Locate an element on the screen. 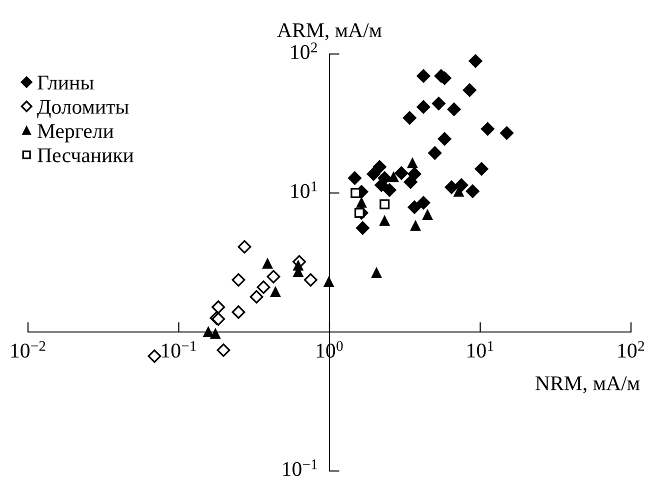 Image resolution: width=649 pixels, height=488 pixels. x-axis-title: NRM, мА/м is located at coordinates (588, 385).